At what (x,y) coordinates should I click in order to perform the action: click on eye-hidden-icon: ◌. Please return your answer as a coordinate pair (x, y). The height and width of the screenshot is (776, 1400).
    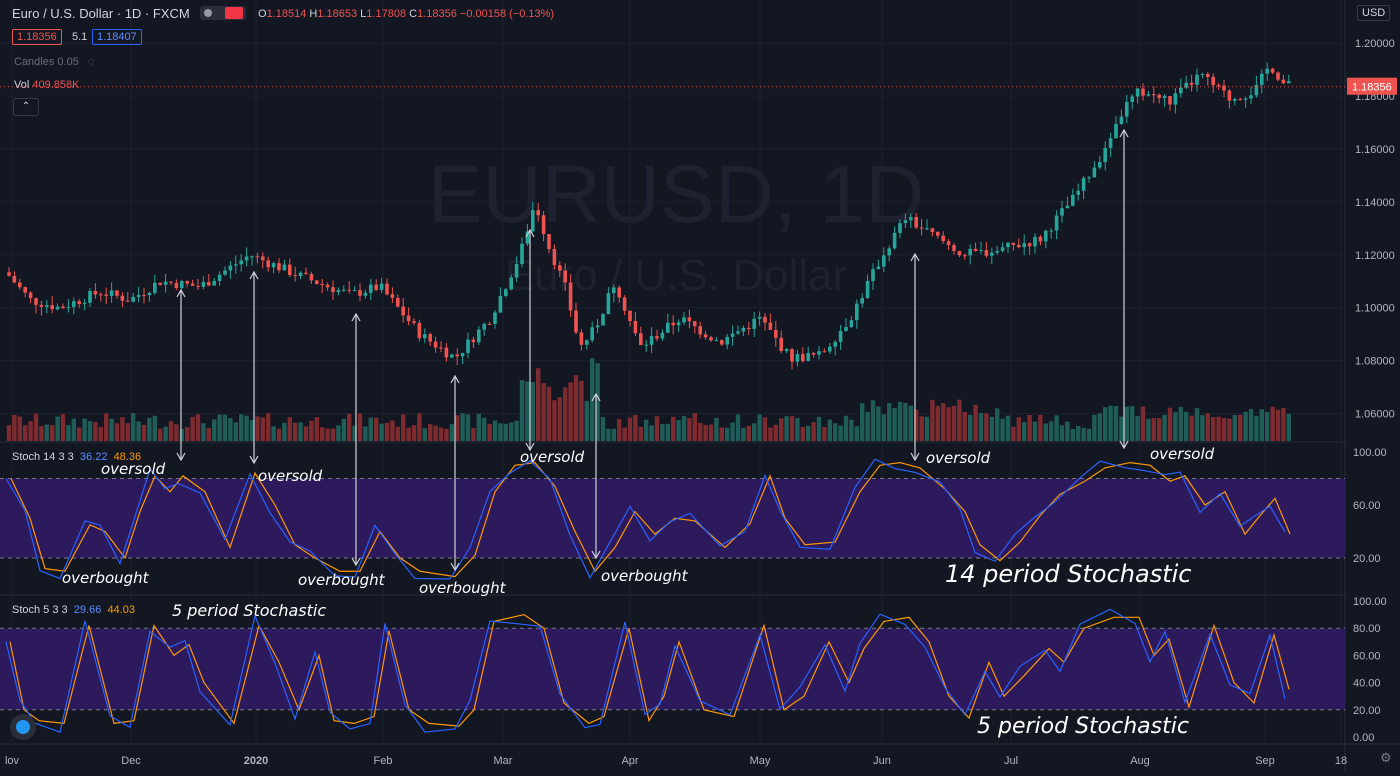
    Looking at the image, I should click on (91, 62).